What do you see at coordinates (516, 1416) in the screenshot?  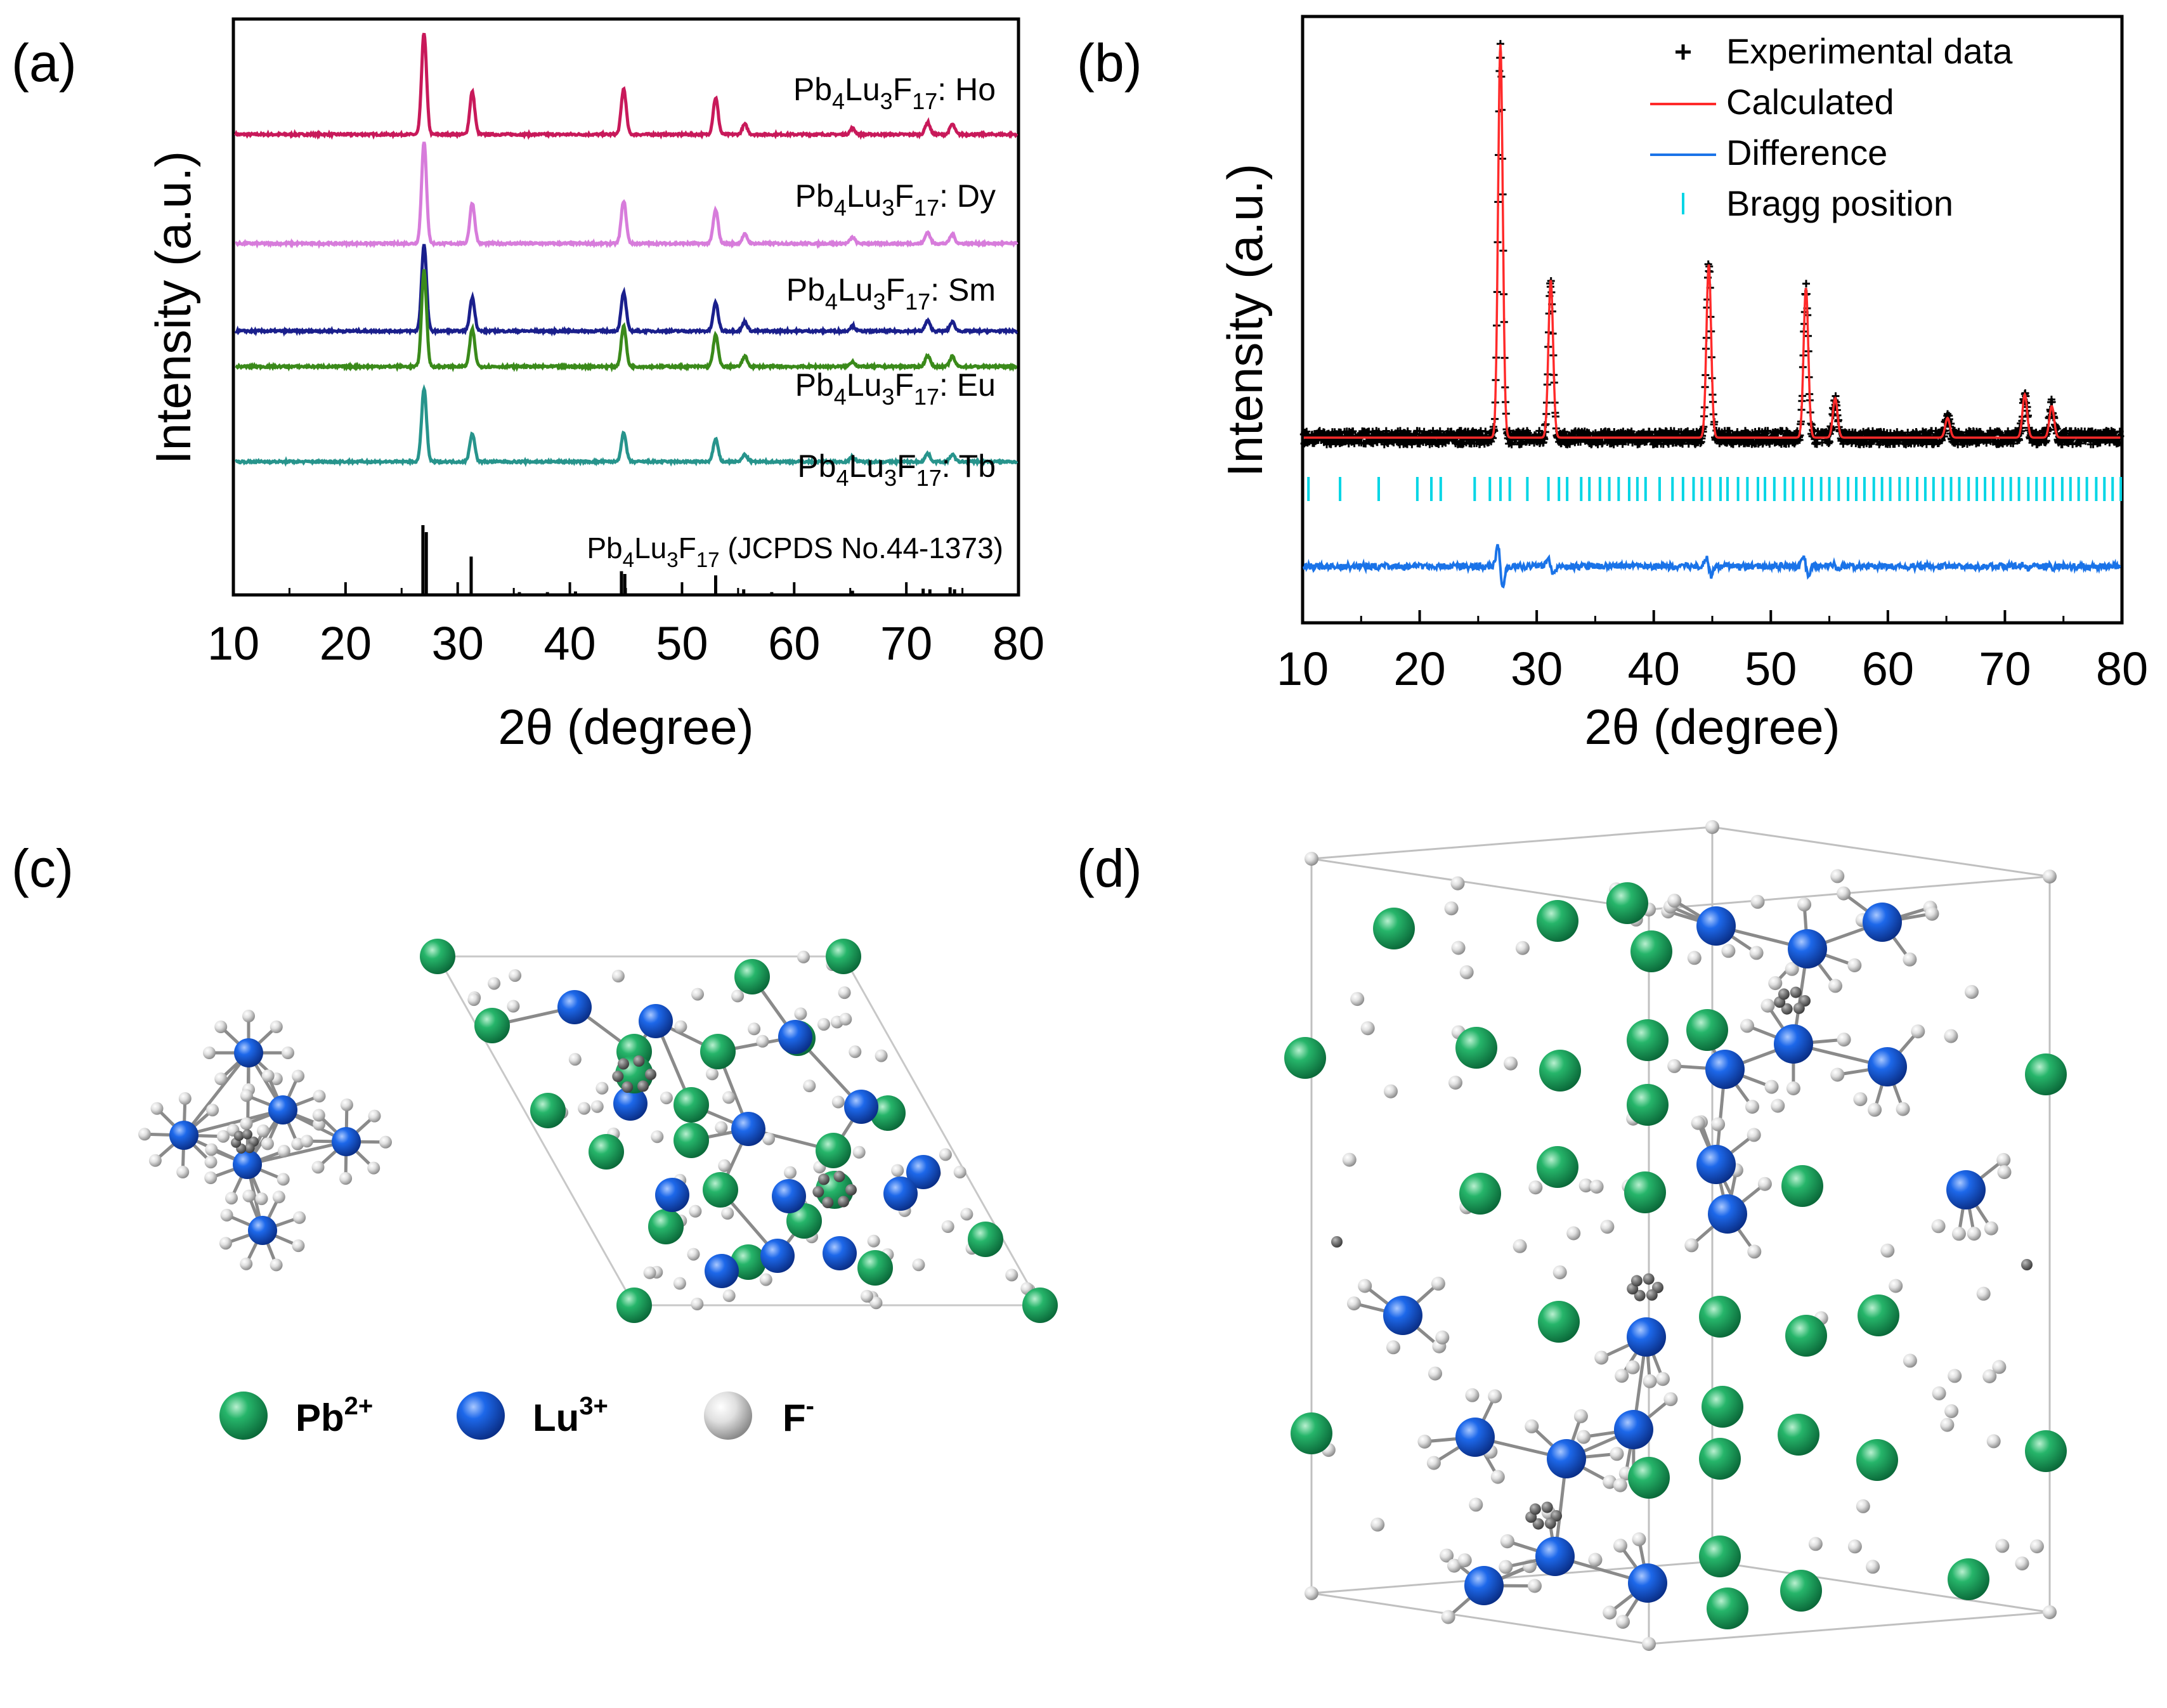 I see `structure-legend: Pb2+ Lu3+ F-` at bounding box center [516, 1416].